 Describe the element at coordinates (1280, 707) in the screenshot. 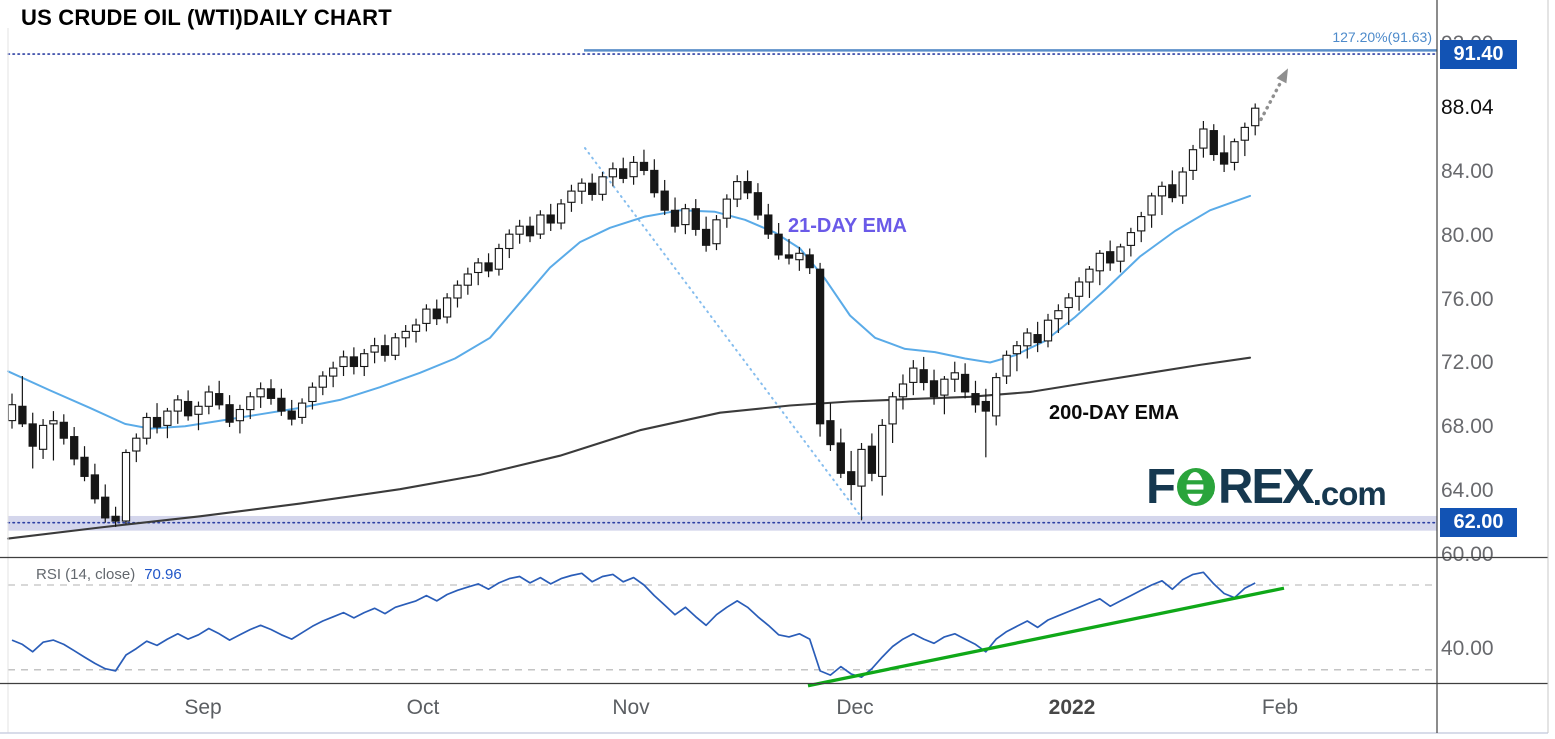

I see `time-axis-label: Feb` at that location.